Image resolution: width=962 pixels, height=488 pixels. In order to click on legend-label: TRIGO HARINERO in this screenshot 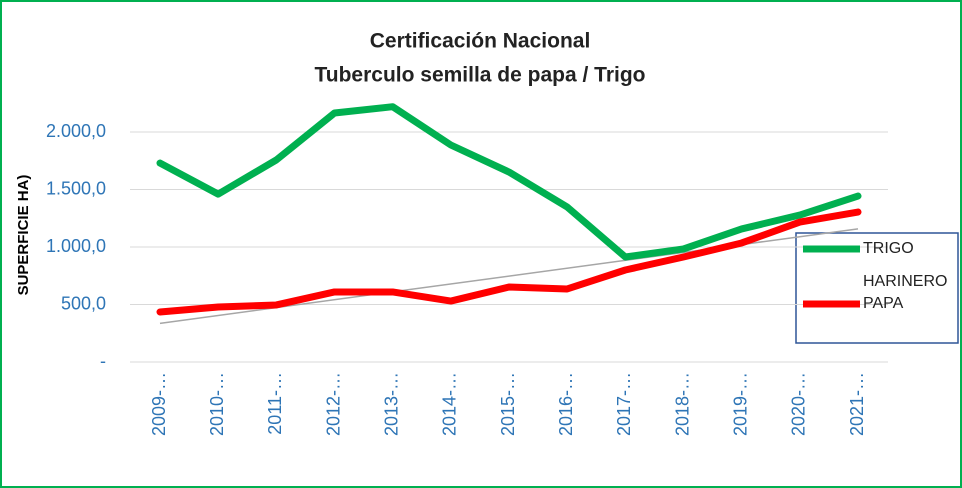, I will do `click(905, 265)`.